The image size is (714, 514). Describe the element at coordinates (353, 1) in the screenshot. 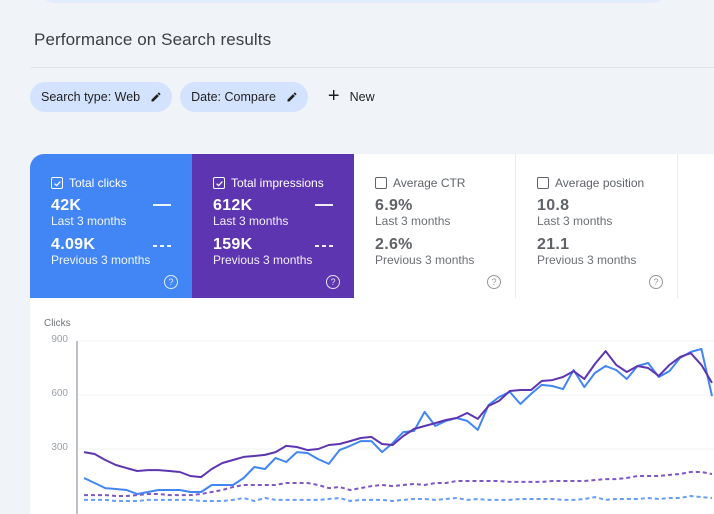

I see `search-bar-edge` at that location.